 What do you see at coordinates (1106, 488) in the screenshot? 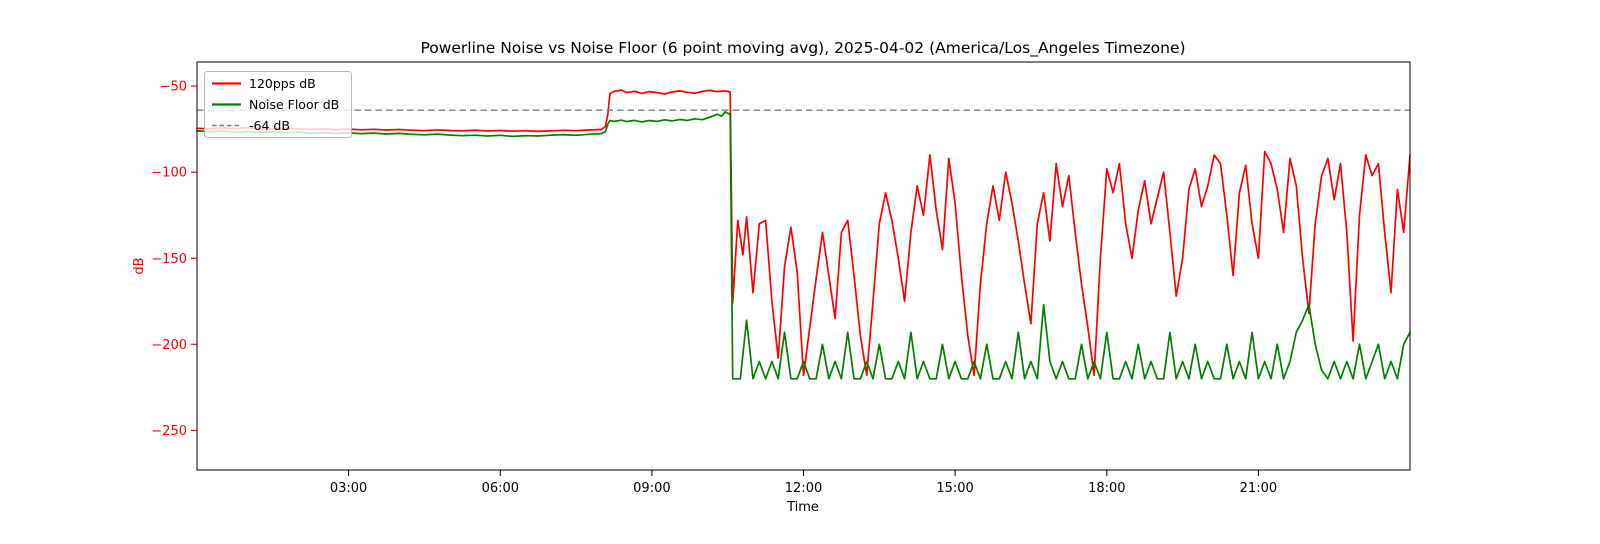
I see `x-tick-label: 18:00` at bounding box center [1106, 488].